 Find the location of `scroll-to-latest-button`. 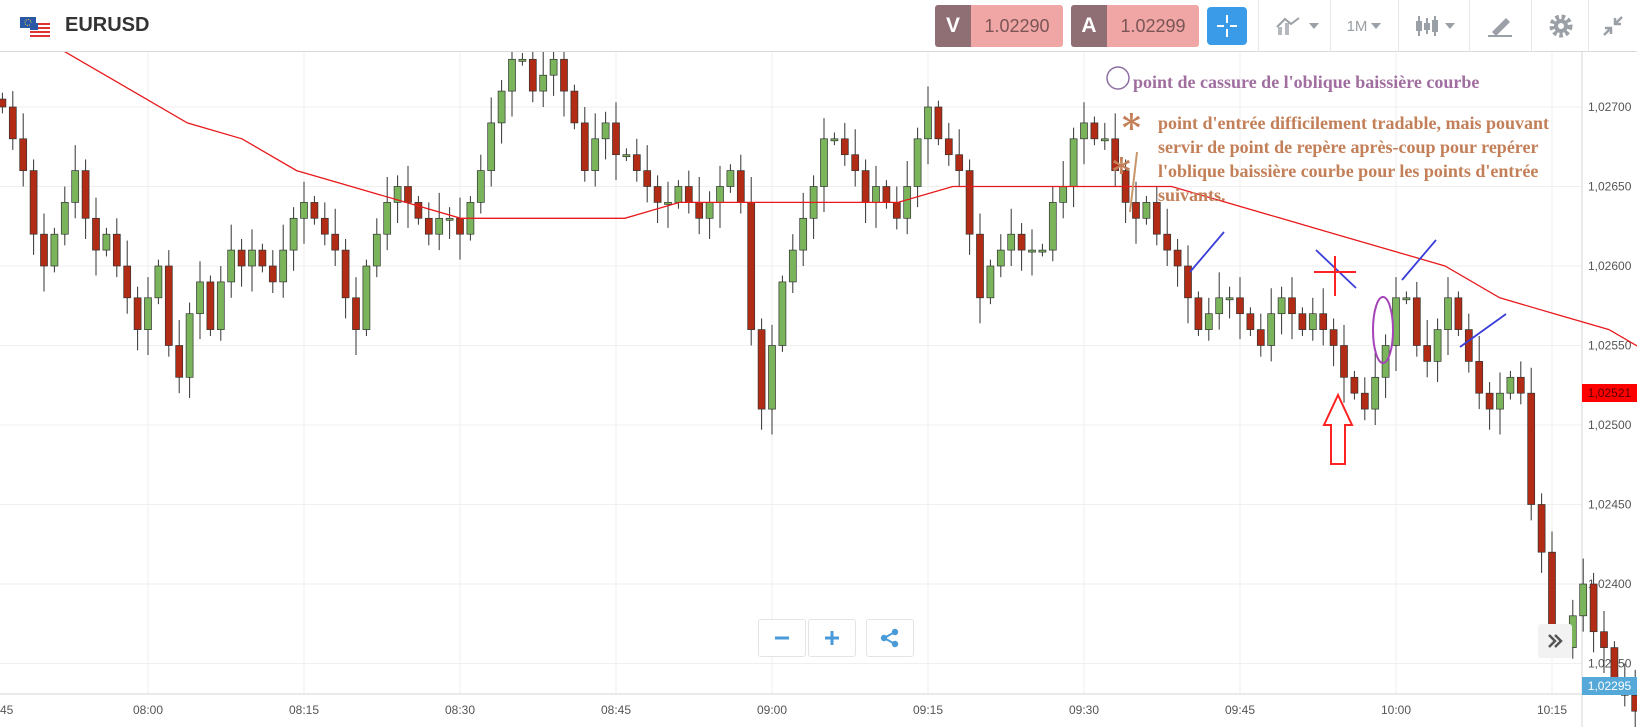

scroll-to-latest-button is located at coordinates (1555, 641).